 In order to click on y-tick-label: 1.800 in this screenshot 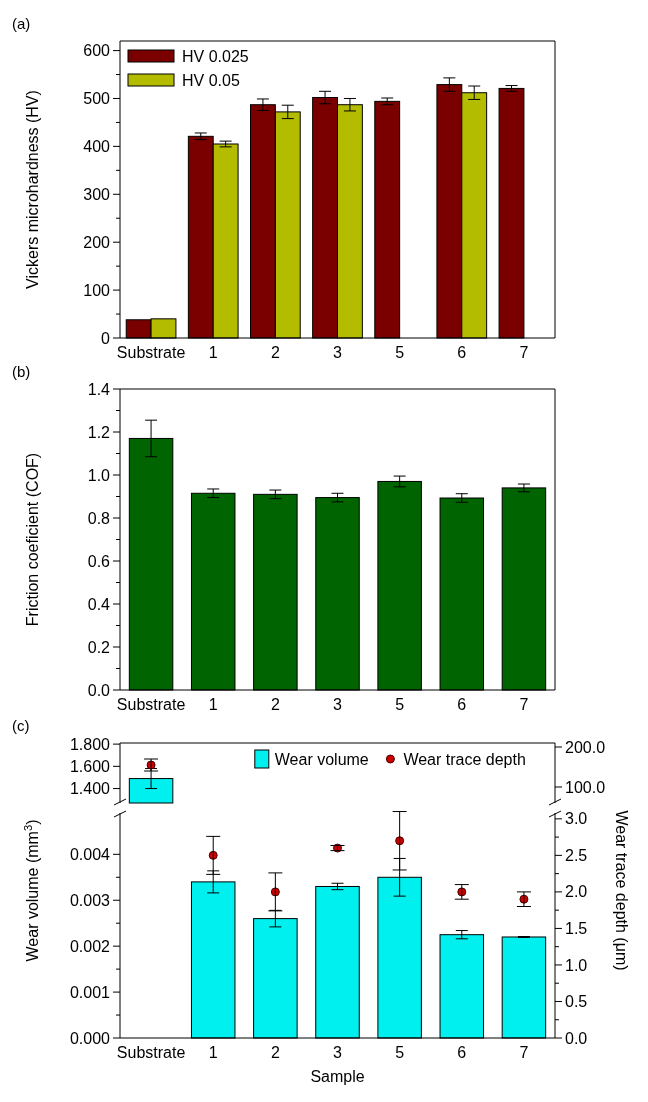, I will do `click(90, 744)`.